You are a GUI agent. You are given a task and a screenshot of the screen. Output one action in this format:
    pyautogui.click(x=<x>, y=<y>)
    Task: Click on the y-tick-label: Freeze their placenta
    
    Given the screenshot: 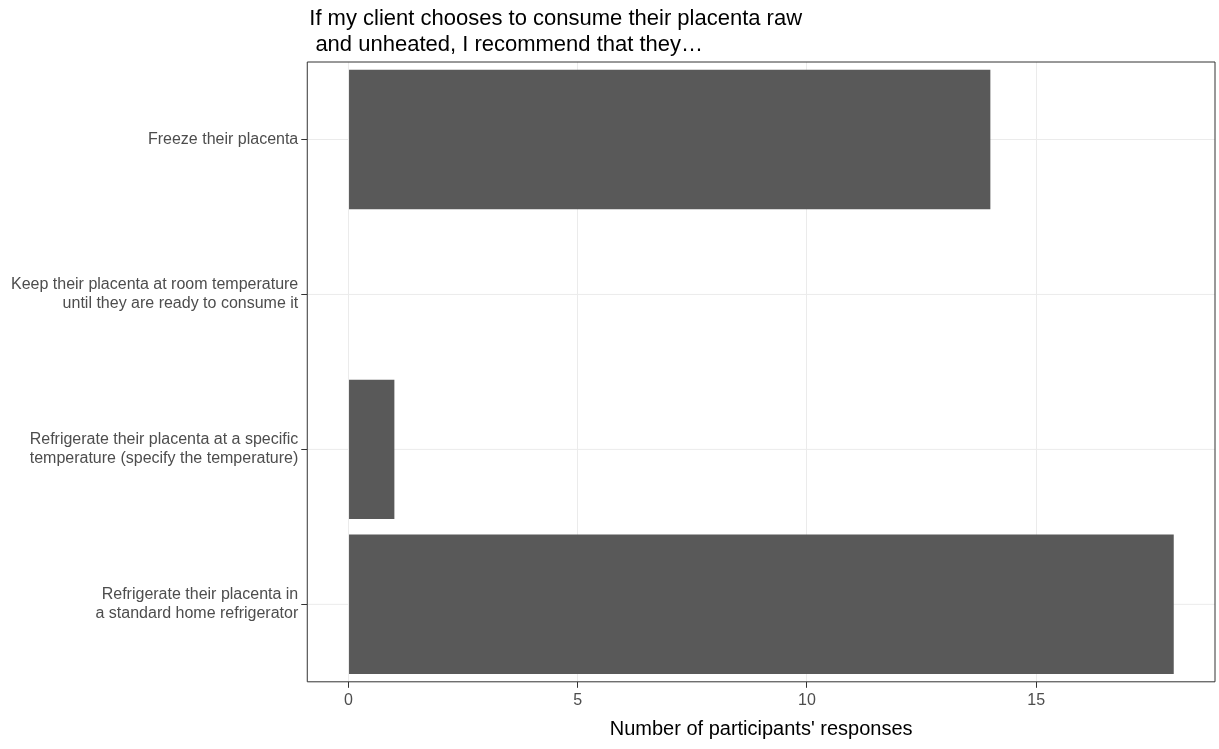 What is the action you would take?
    pyautogui.click(x=223, y=138)
    